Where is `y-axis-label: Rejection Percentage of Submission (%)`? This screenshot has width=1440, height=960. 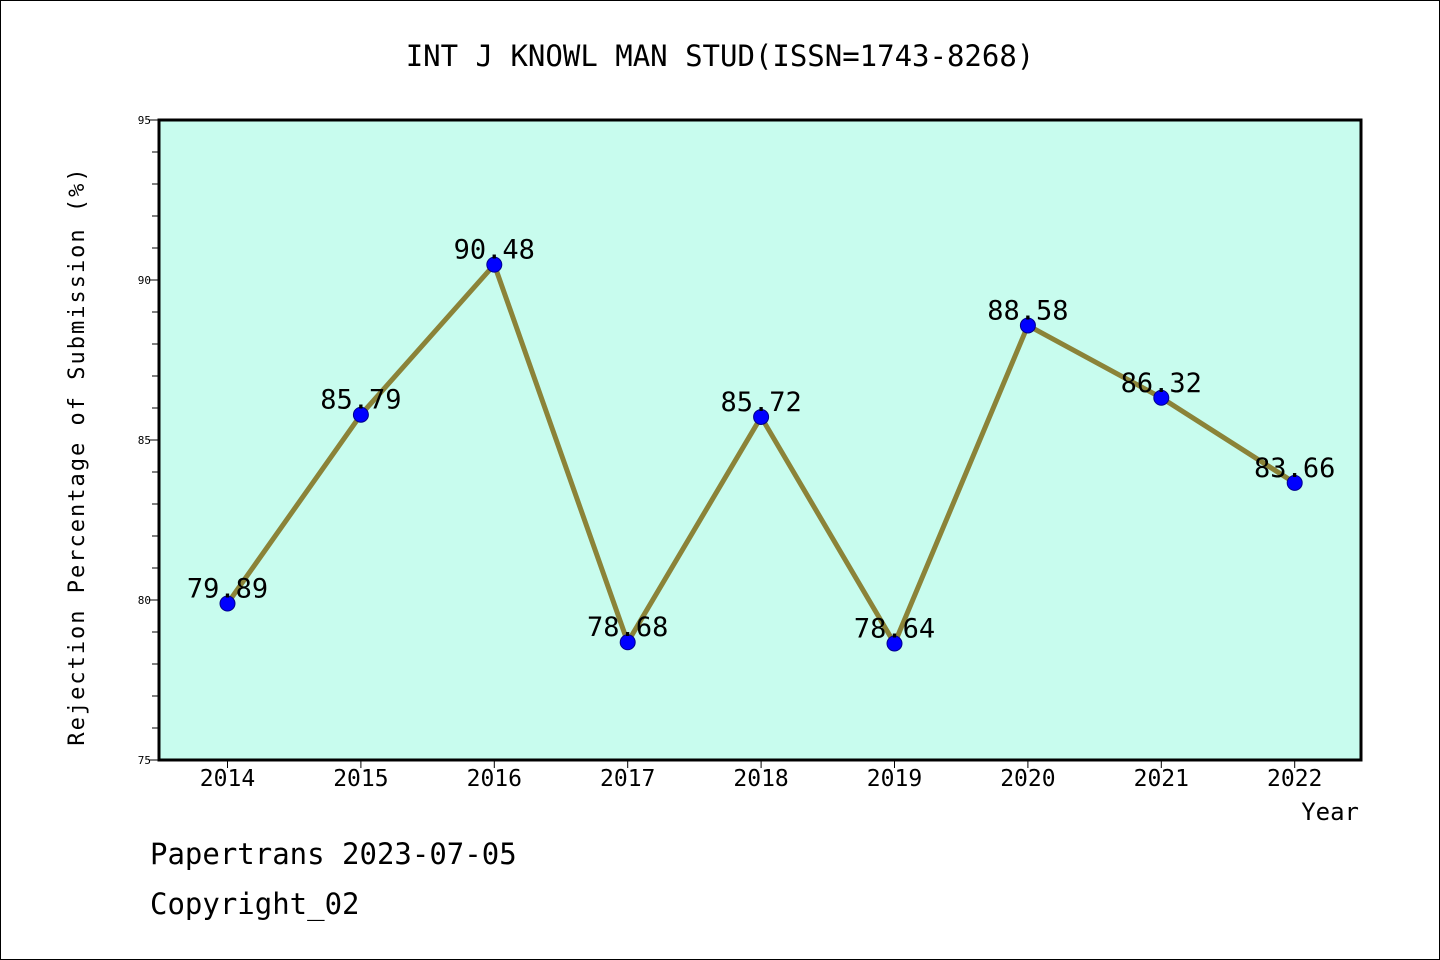
y-axis-label: Rejection Percentage of Submission (%) is located at coordinates (77, 455).